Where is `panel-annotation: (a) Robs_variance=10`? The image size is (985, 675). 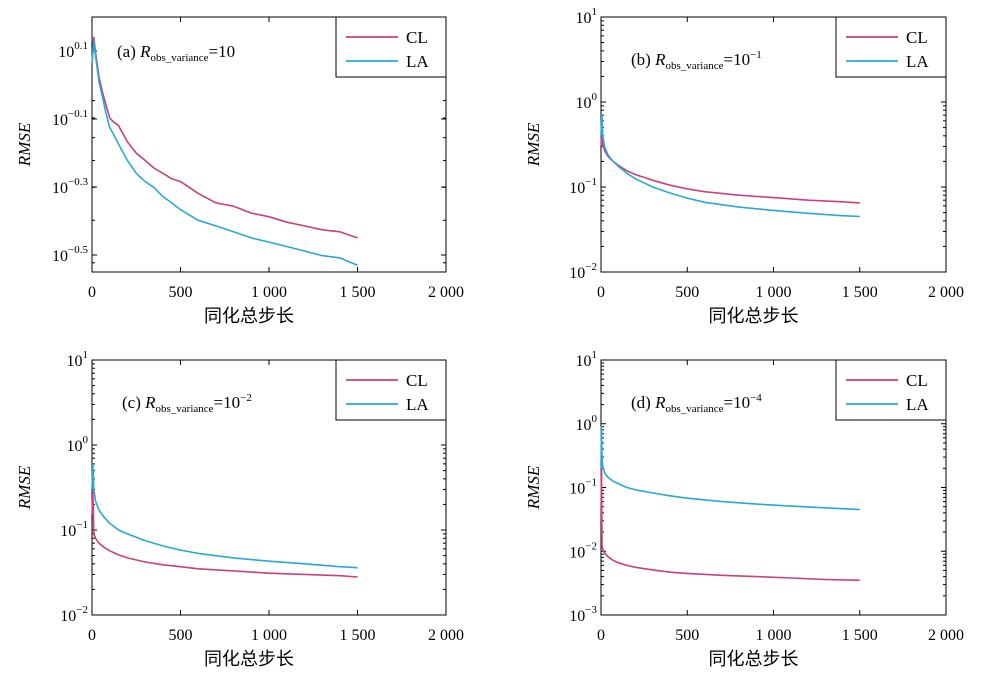 panel-annotation: (a) Robs_variance=10 is located at coordinates (176, 53).